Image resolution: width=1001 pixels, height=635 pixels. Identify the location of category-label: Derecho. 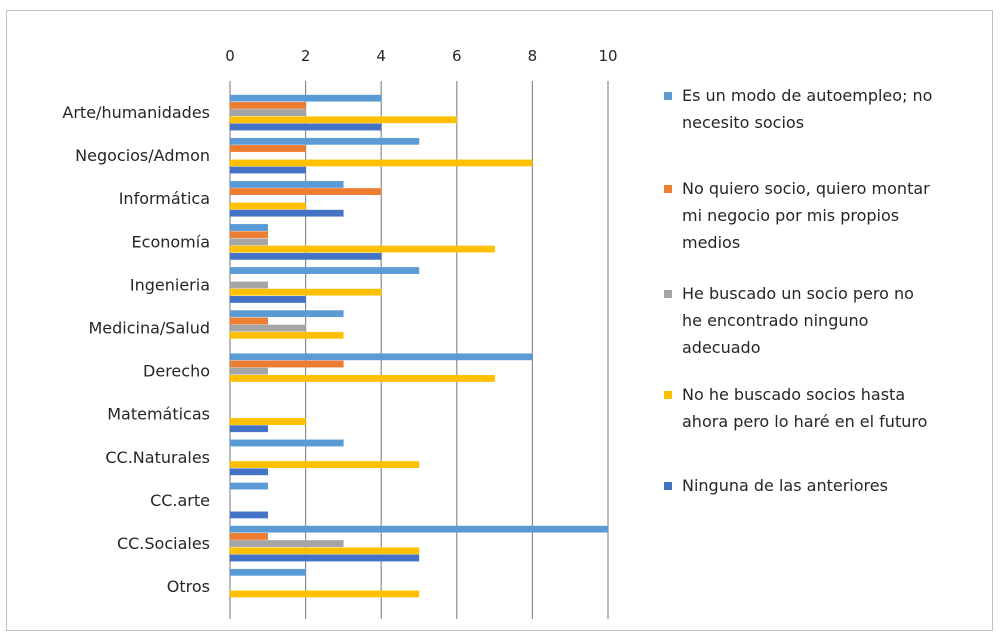
(176, 371).